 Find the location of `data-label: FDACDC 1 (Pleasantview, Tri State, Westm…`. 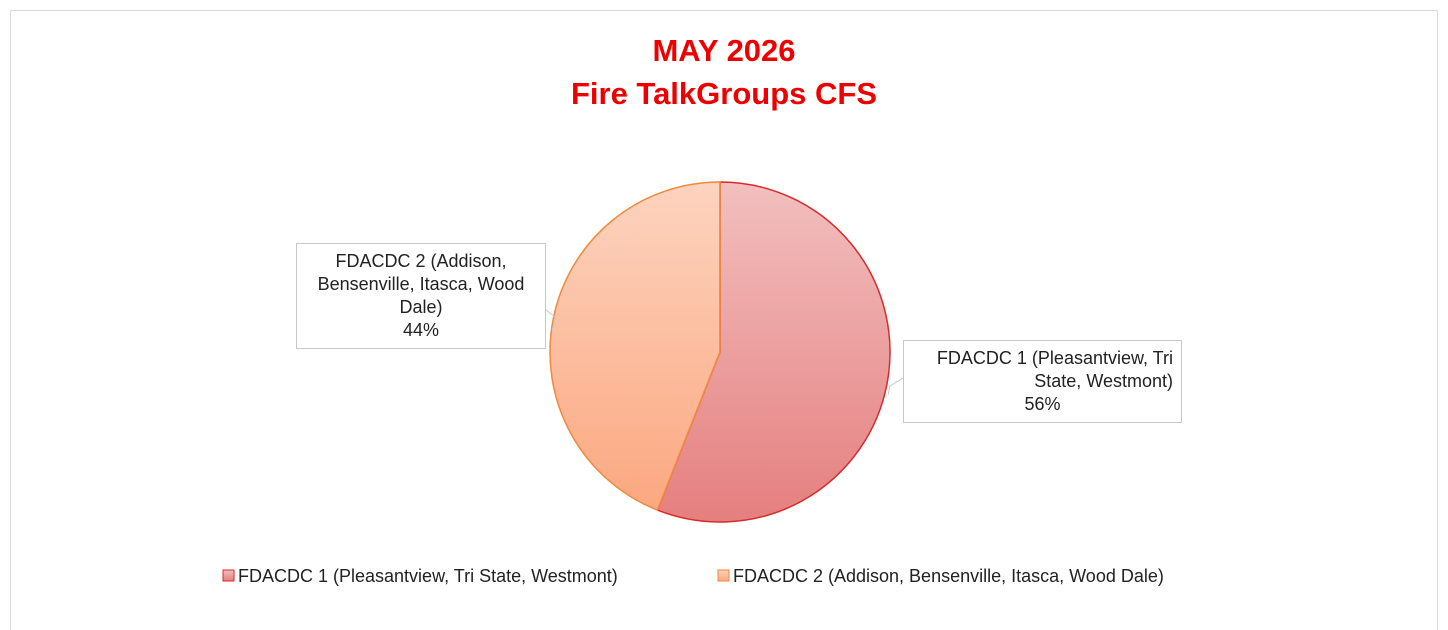

data-label: FDACDC 1 (Pleasantview, Tri State, Westm… is located at coordinates (1042, 381).